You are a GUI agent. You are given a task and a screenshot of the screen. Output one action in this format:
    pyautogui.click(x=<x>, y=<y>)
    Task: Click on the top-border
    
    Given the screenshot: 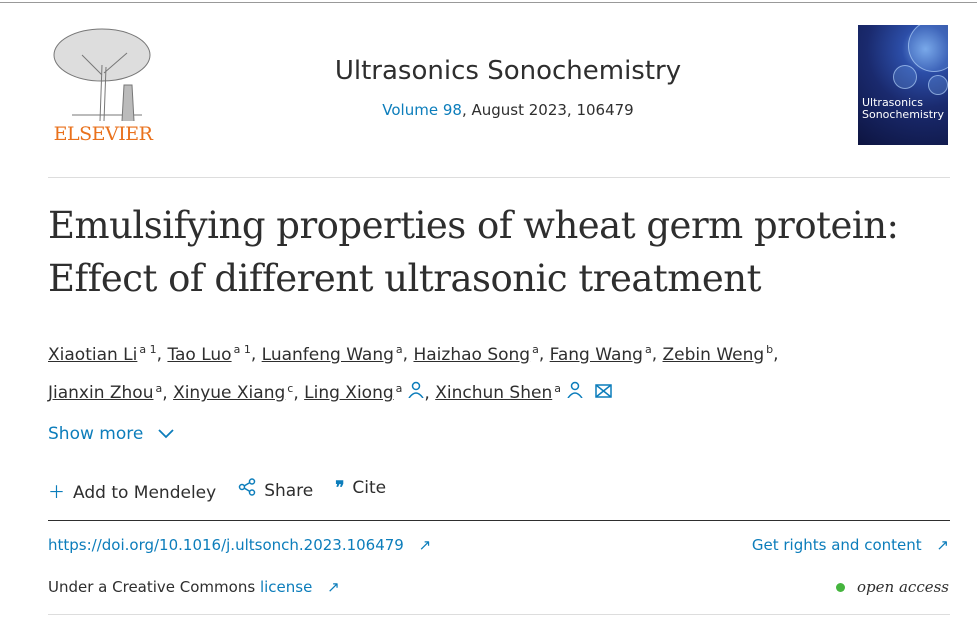 What is the action you would take?
    pyautogui.click(x=488, y=2)
    